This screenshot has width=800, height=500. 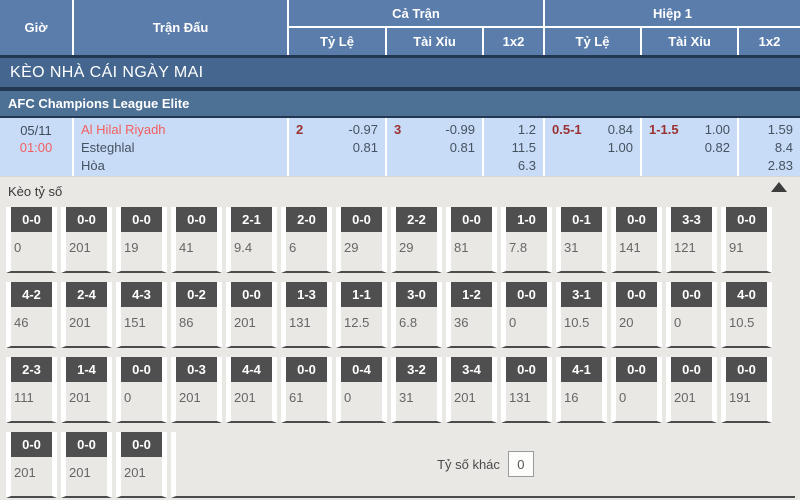 I want to click on score-badge: 3-3, so click(x=691, y=219).